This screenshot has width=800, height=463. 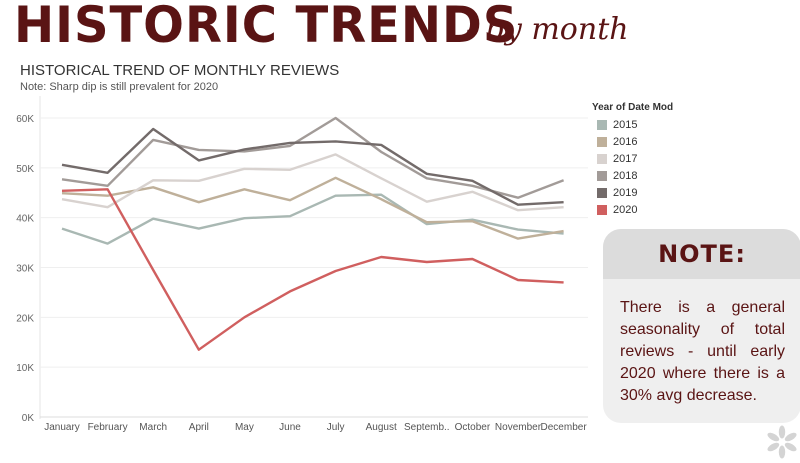 I want to click on x-tick-label: February, so click(x=108, y=427).